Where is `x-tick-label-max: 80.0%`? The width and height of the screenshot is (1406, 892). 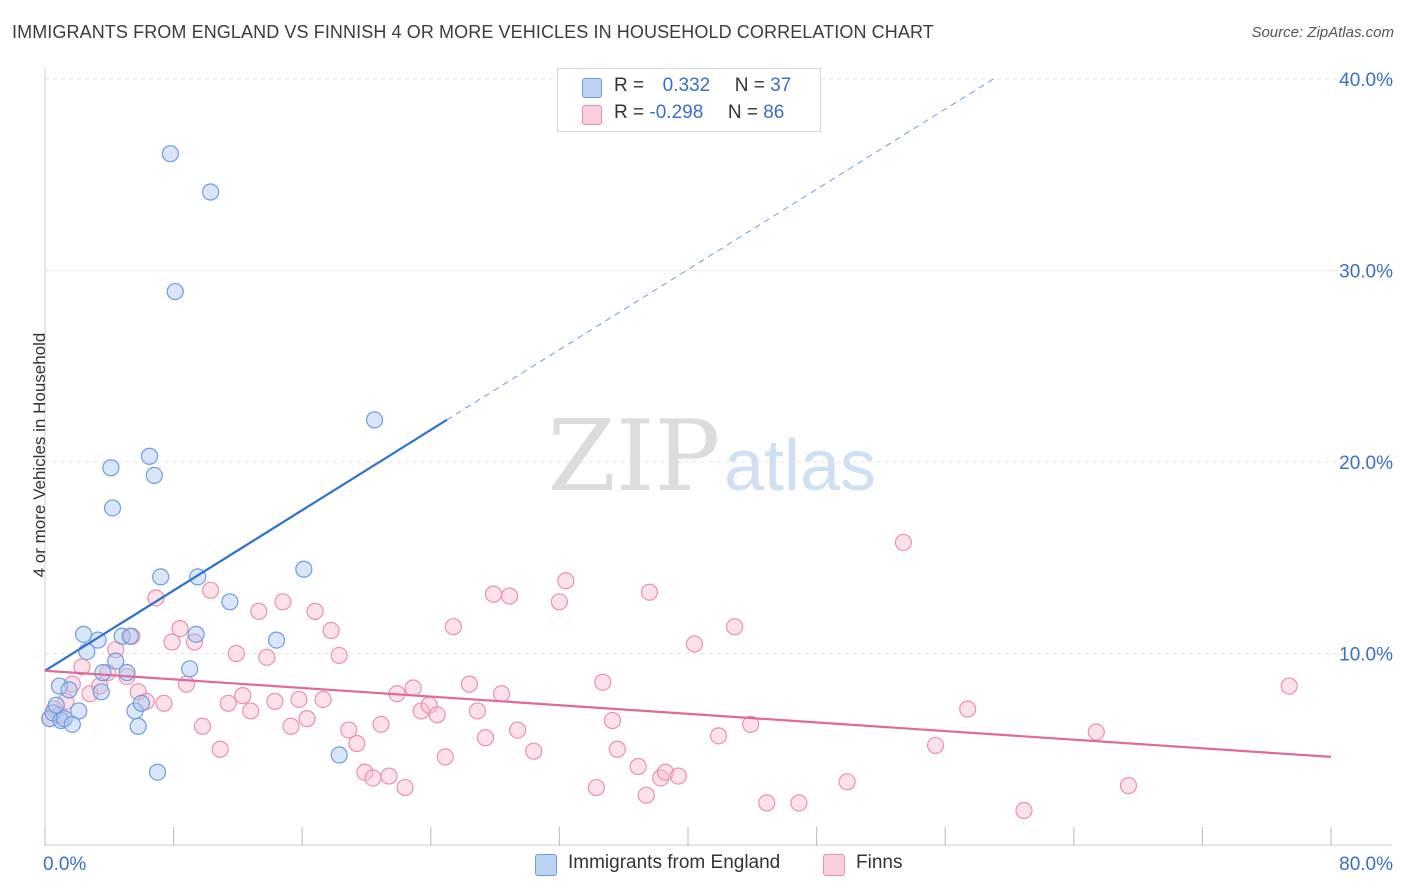
x-tick-label-max: 80.0% is located at coordinates (1366, 864).